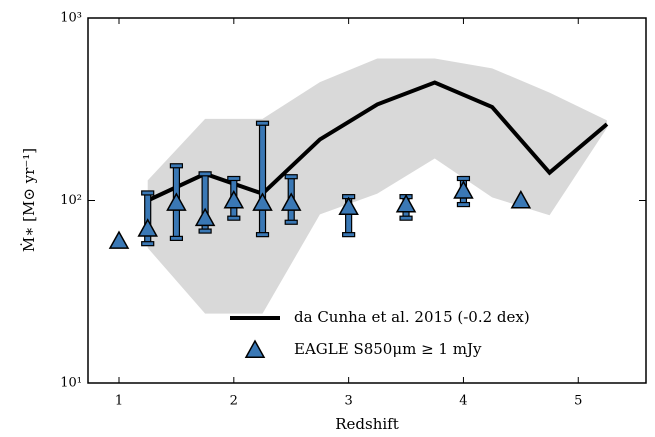  I want to click on x-tick-label: 5, so click(578, 401).